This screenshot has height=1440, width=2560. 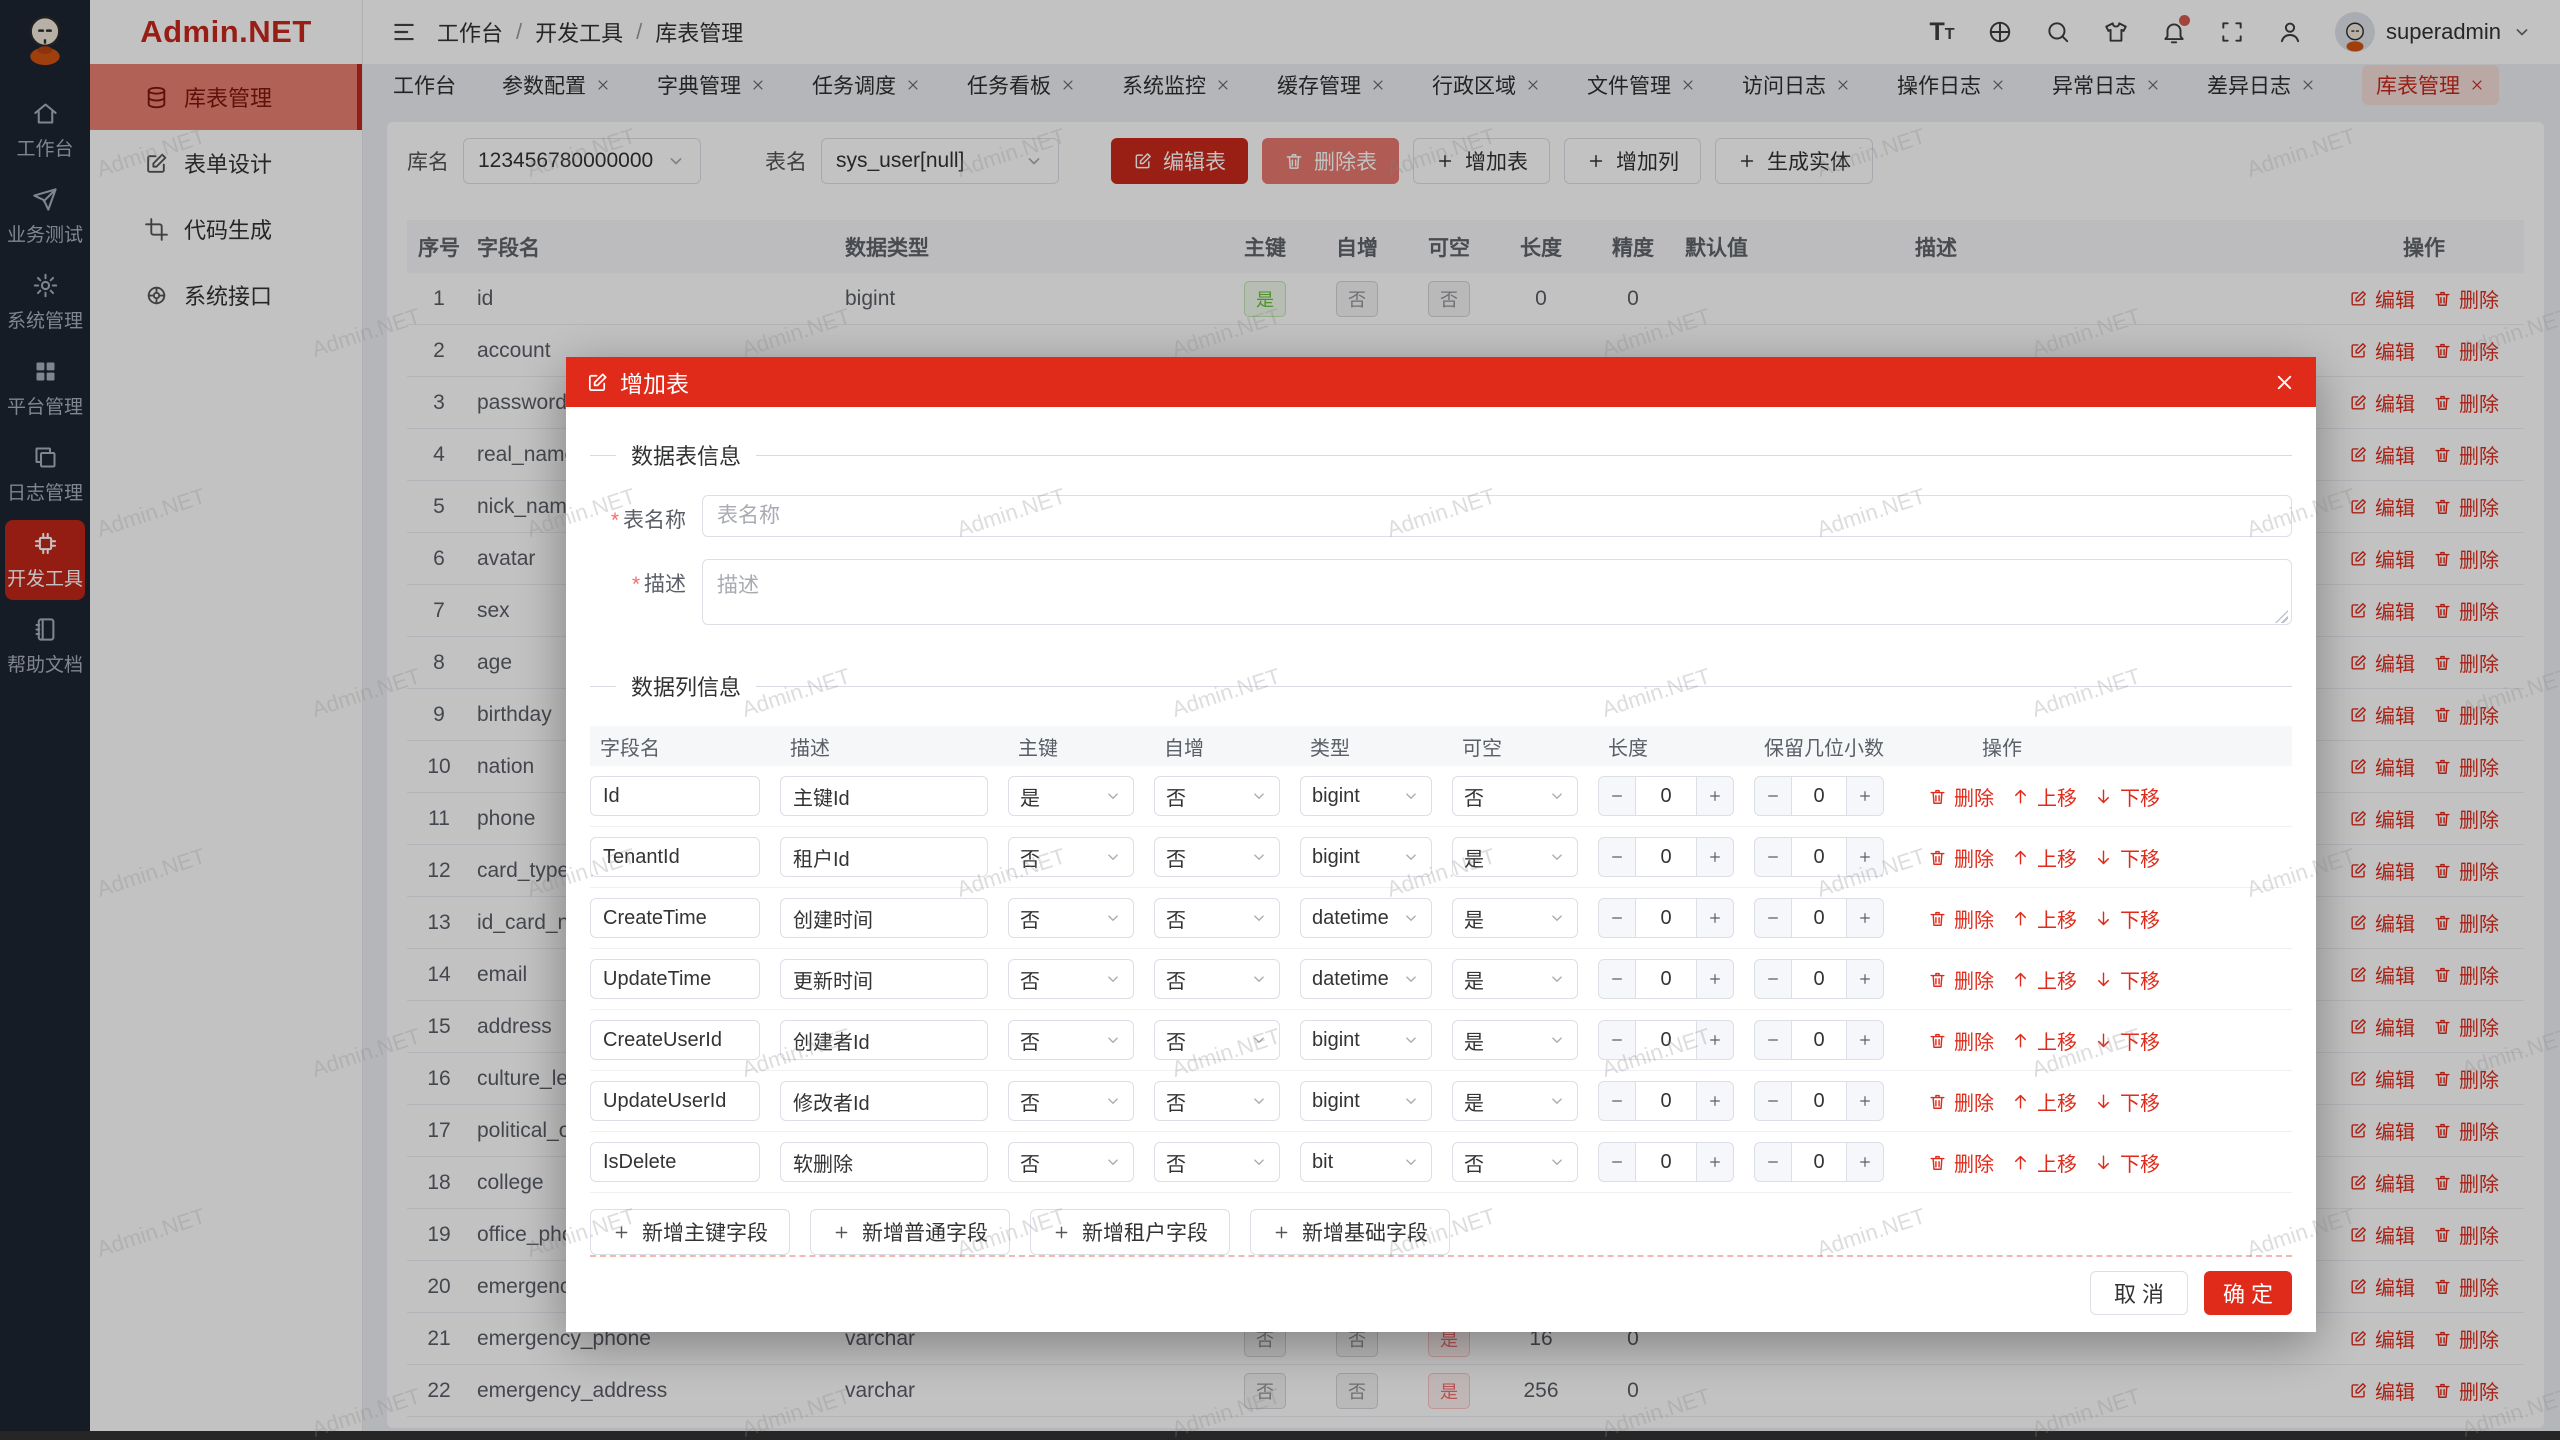 What do you see at coordinates (866, 85) in the screenshot?
I see `tab: 任务调度` at bounding box center [866, 85].